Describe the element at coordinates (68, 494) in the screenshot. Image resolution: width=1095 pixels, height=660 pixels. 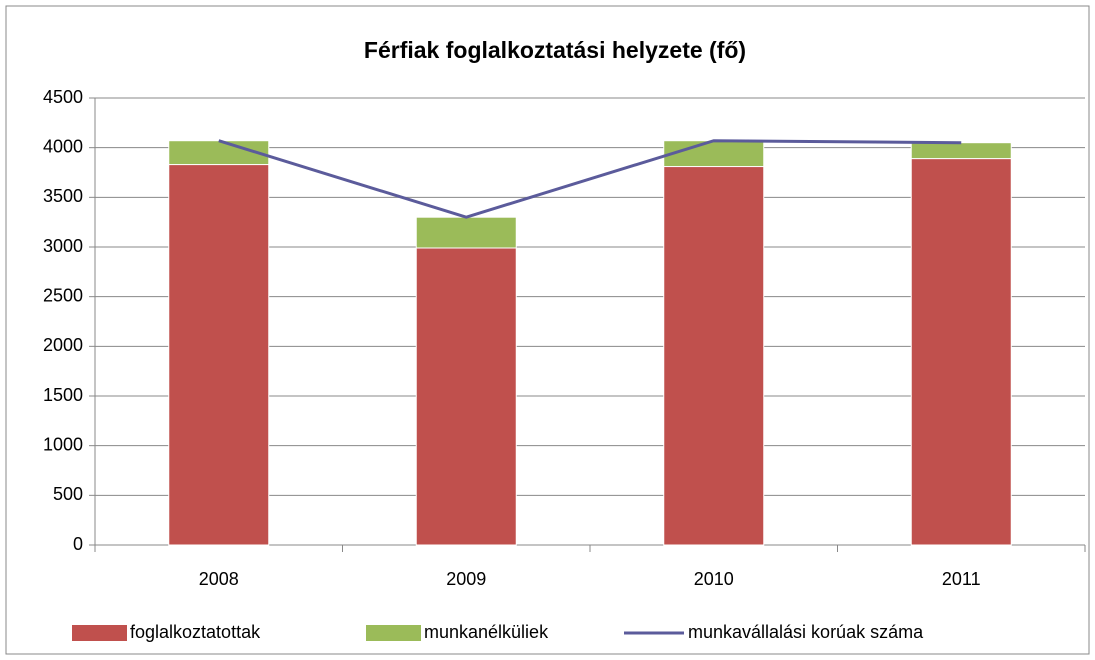
I see `y-tick-label: 500` at that location.